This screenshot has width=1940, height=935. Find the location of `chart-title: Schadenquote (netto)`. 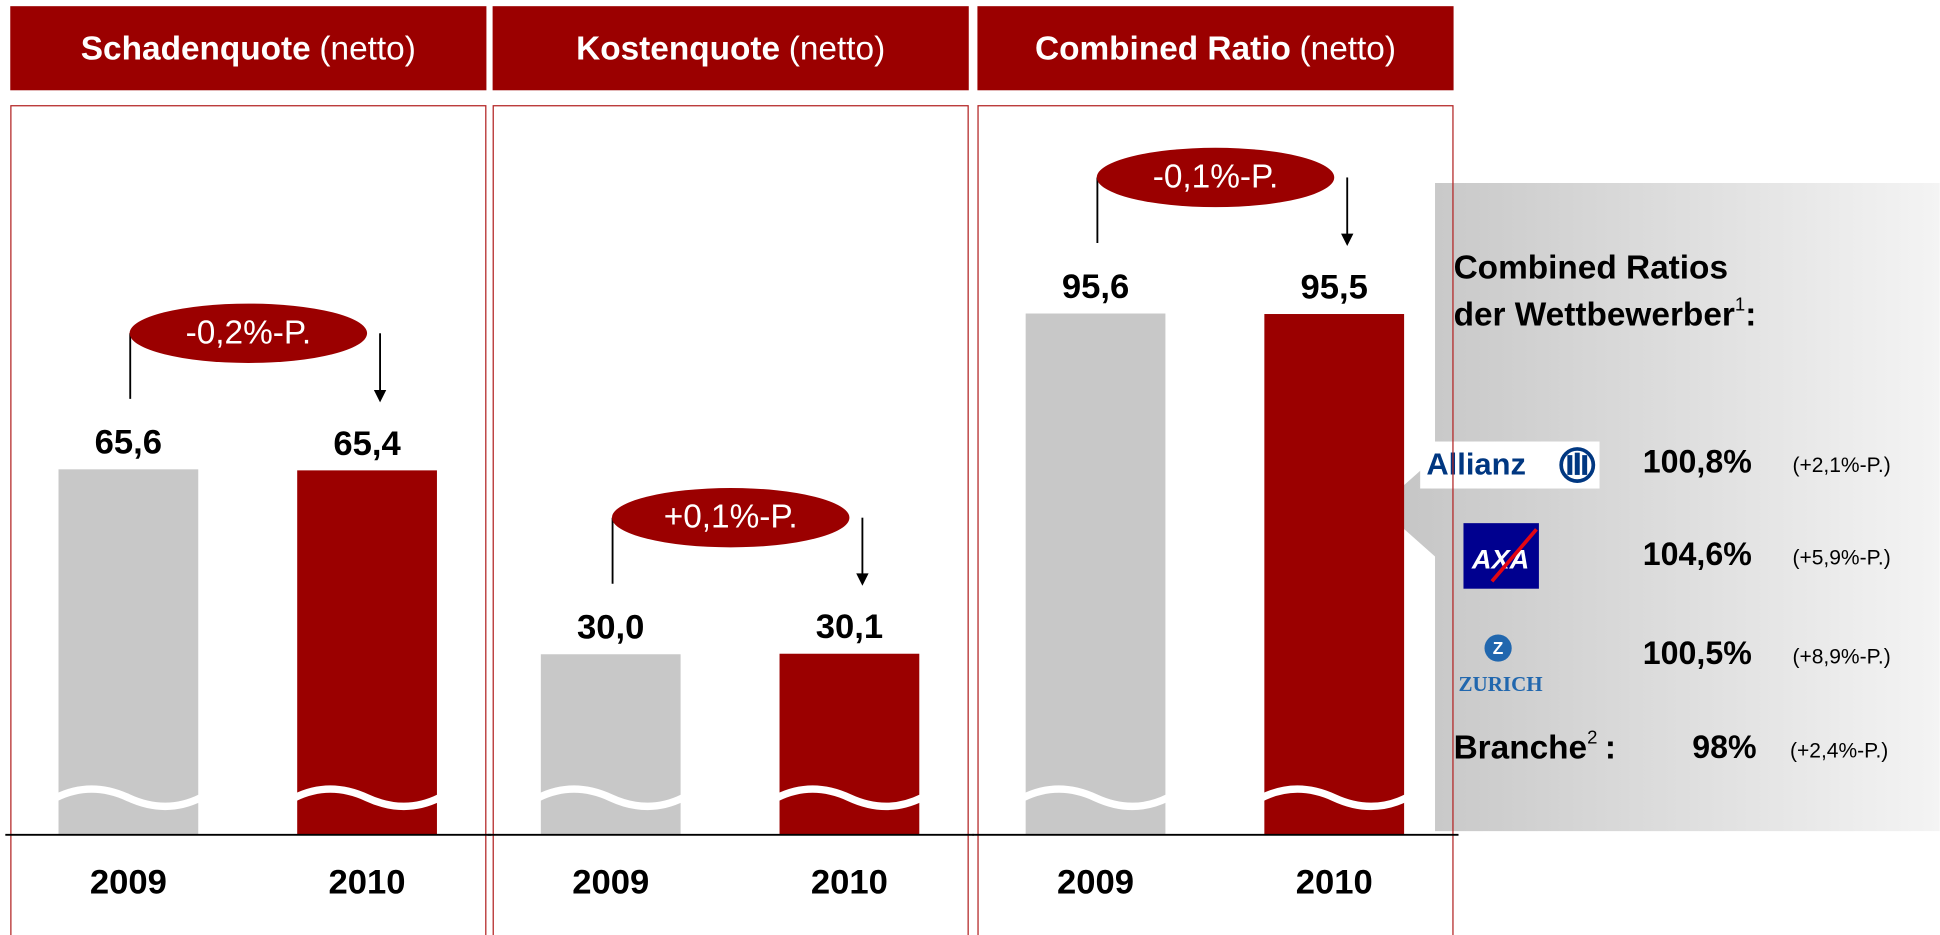

chart-title: Schadenquote (netto) is located at coordinates (248, 49).